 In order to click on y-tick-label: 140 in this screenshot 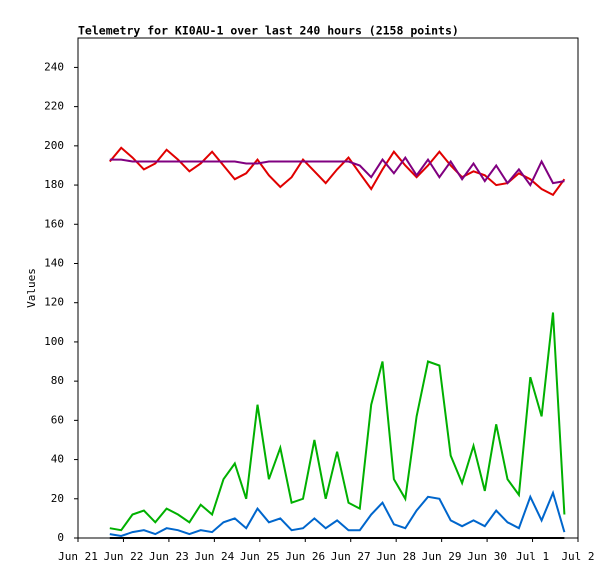, I will do `click(54, 262)`.